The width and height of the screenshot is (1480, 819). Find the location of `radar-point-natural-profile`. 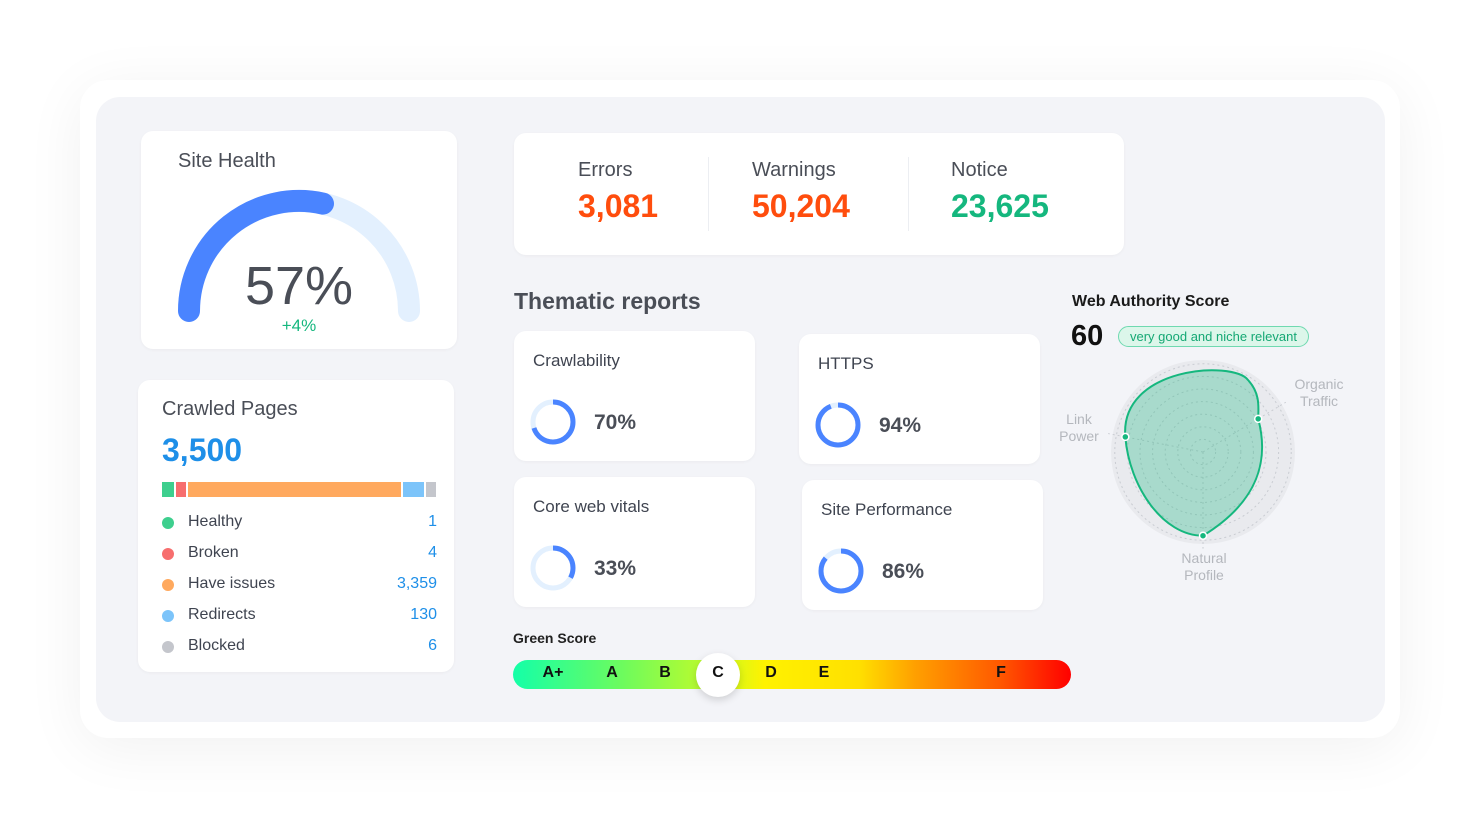

radar-point-natural-profile is located at coordinates (1203, 535).